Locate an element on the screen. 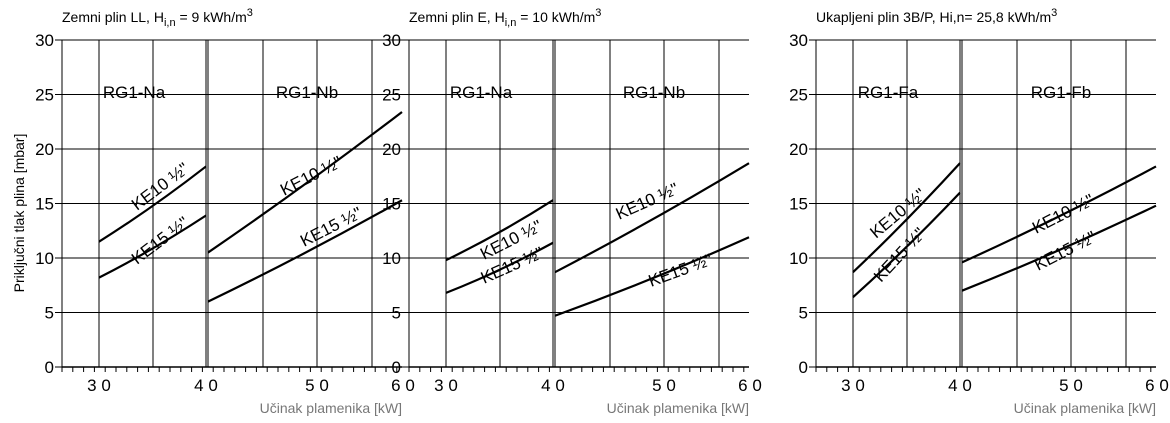 Image resolution: width=1170 pixels, height=423 pixels. chart-title: Zemni plin LL, Hi,n = 9 kWh/m3 is located at coordinates (157, 18).